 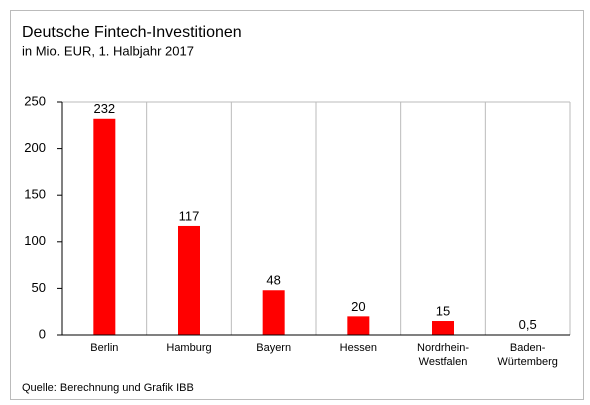 I want to click on x-tick-label: Hamburg, so click(x=188, y=348).